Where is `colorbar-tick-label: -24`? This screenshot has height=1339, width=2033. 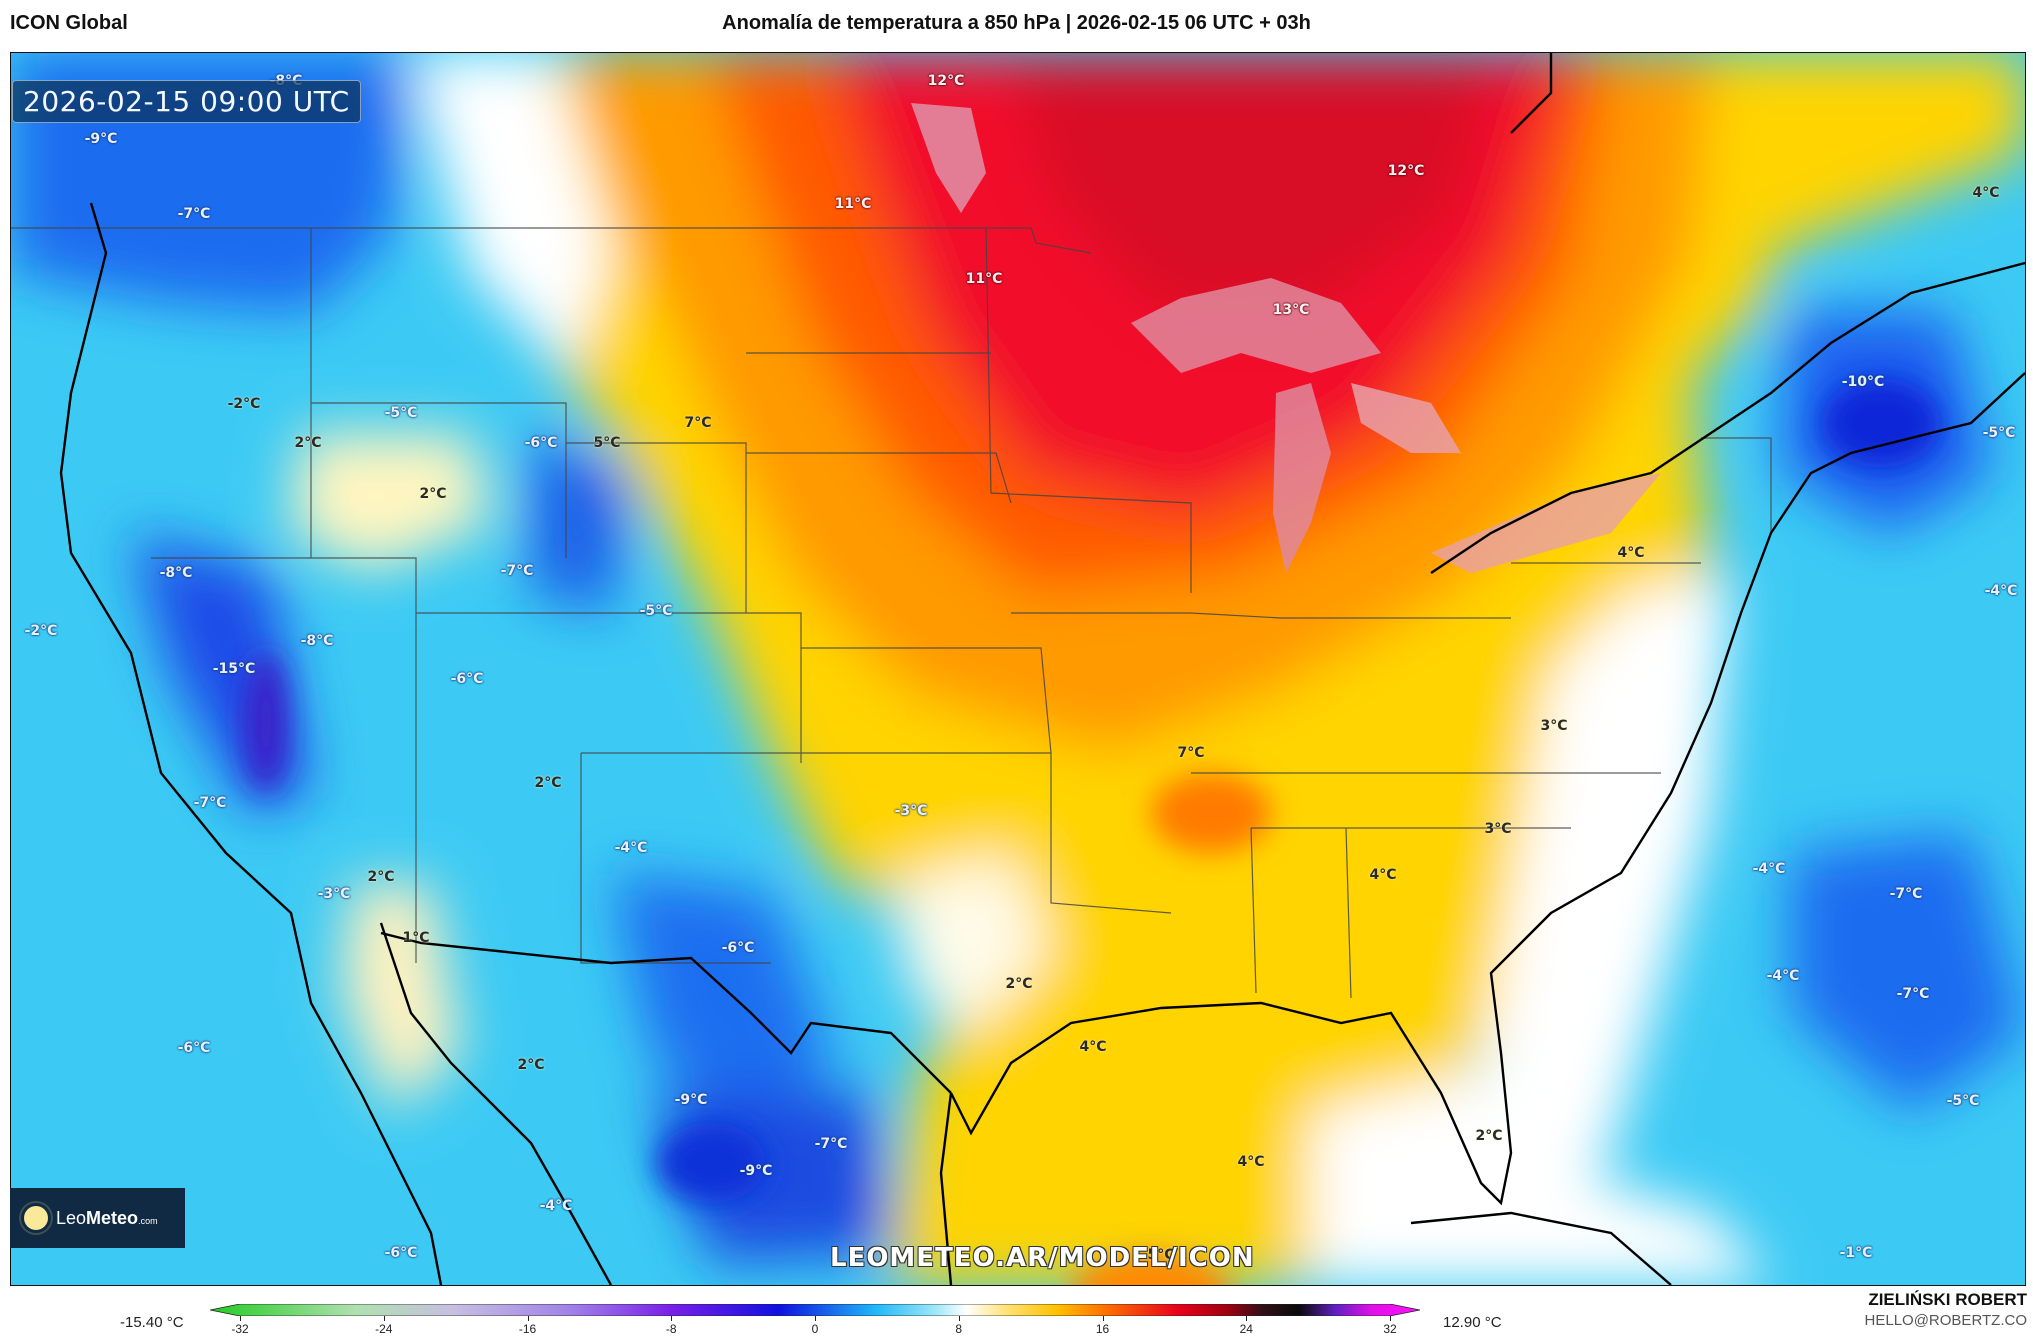 colorbar-tick-label: -24 is located at coordinates (384, 1329).